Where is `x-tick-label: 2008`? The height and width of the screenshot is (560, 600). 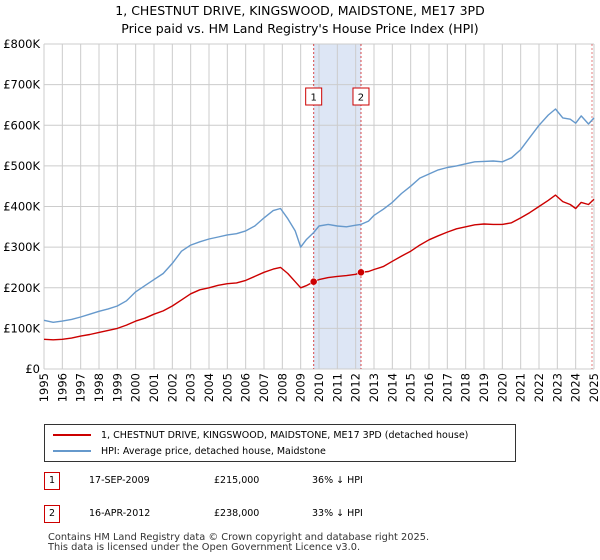 x-tick-label: 2008 is located at coordinates (282, 387).